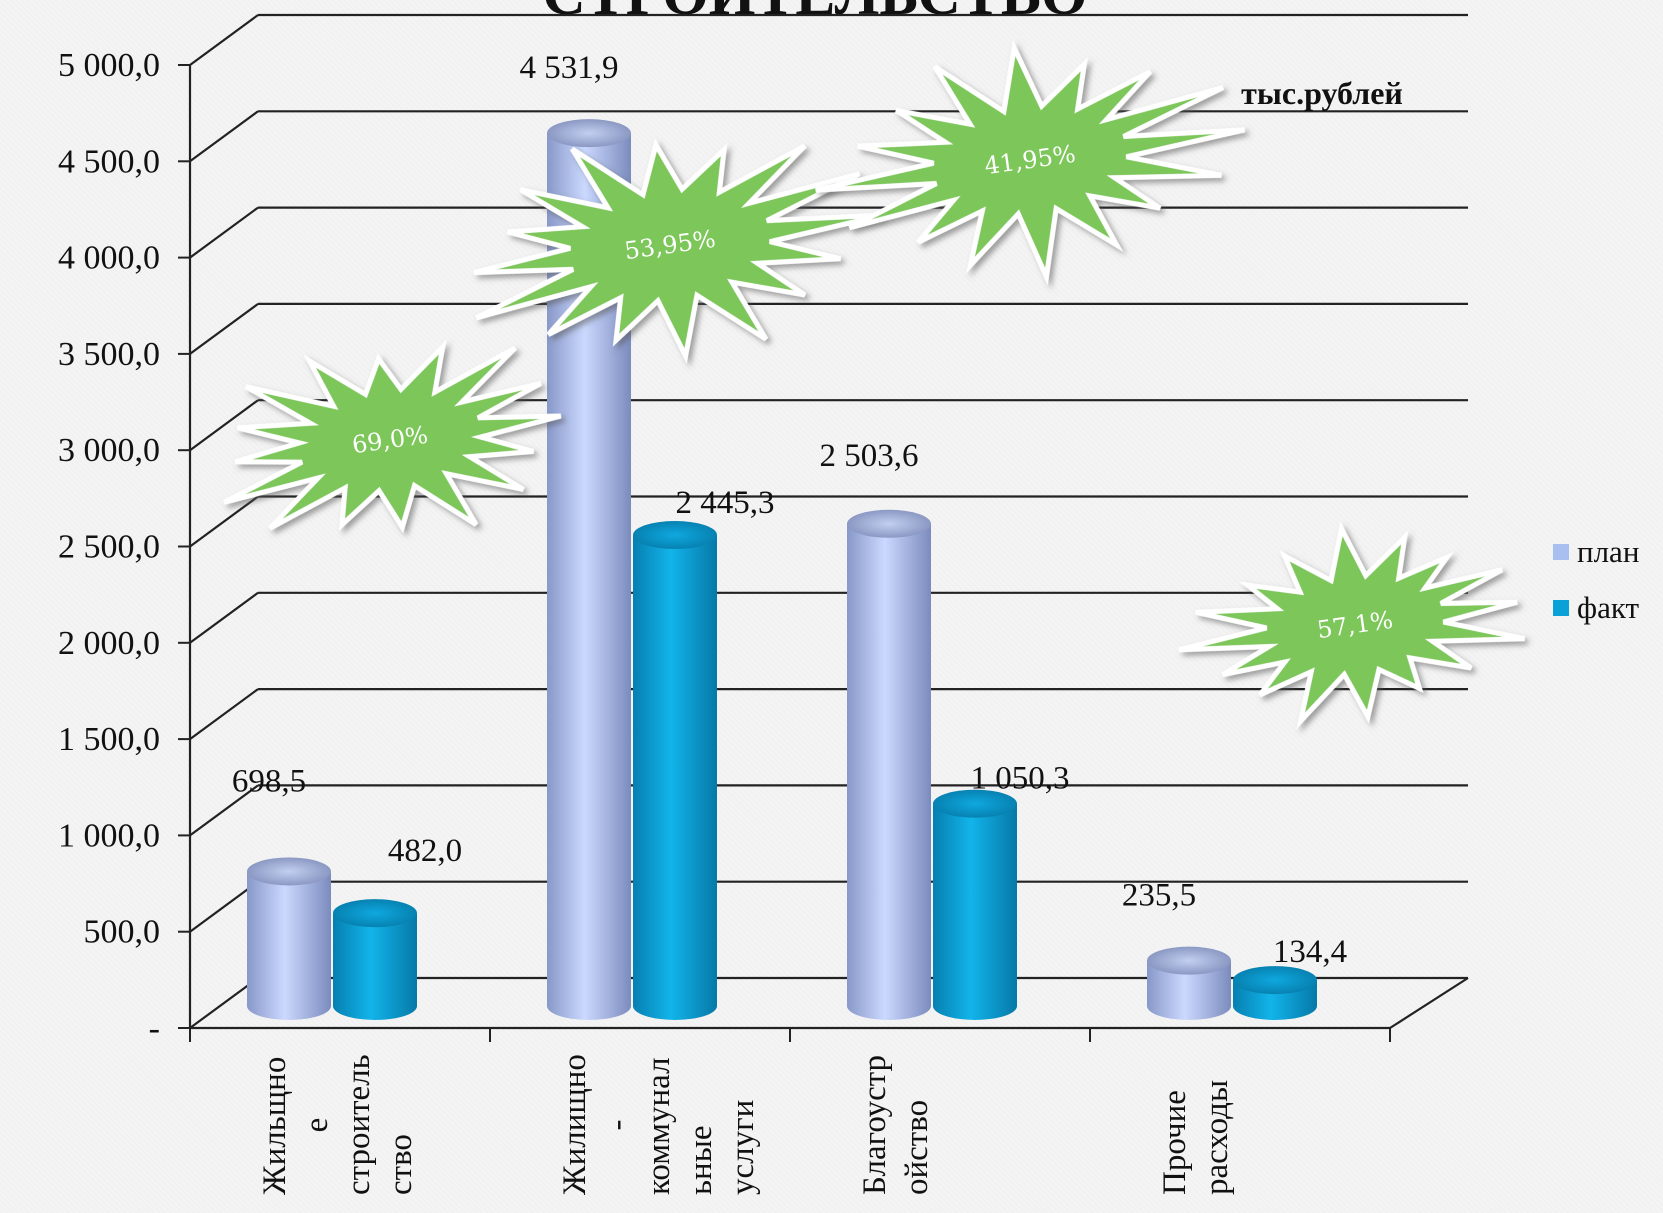 The image size is (1663, 1213). What do you see at coordinates (1429, 1003) in the screenshot?
I see `floor-right-edge` at bounding box center [1429, 1003].